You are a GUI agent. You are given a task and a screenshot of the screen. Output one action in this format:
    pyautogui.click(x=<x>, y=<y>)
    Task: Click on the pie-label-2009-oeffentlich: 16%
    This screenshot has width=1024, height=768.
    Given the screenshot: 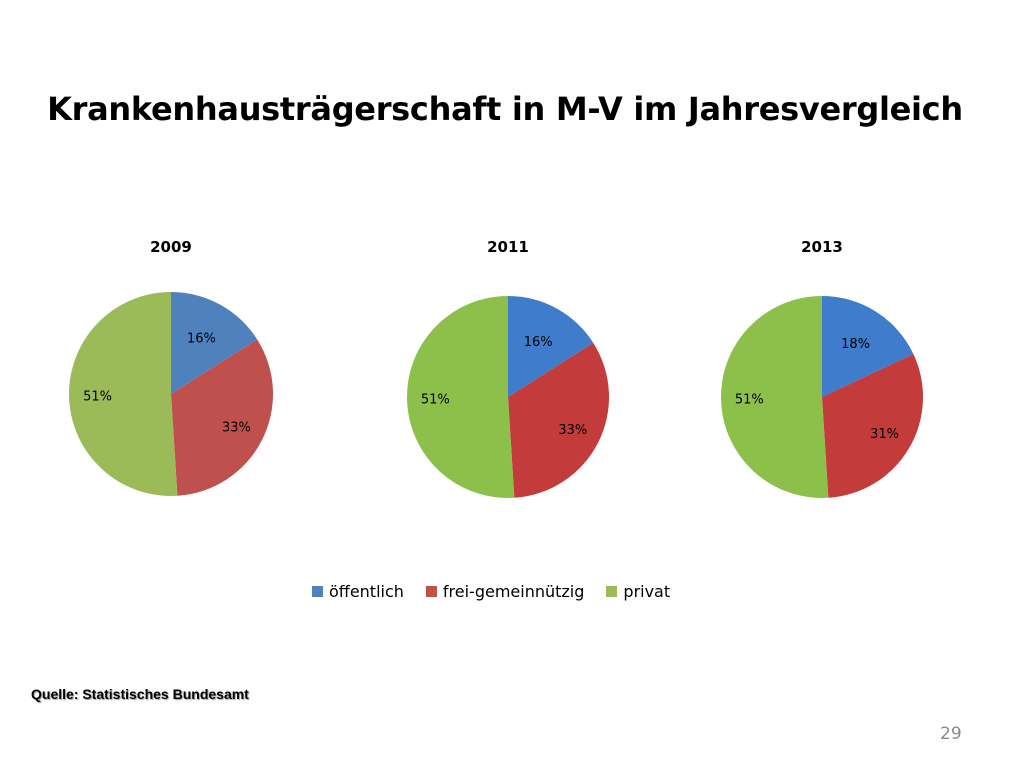 What is the action you would take?
    pyautogui.click(x=201, y=339)
    